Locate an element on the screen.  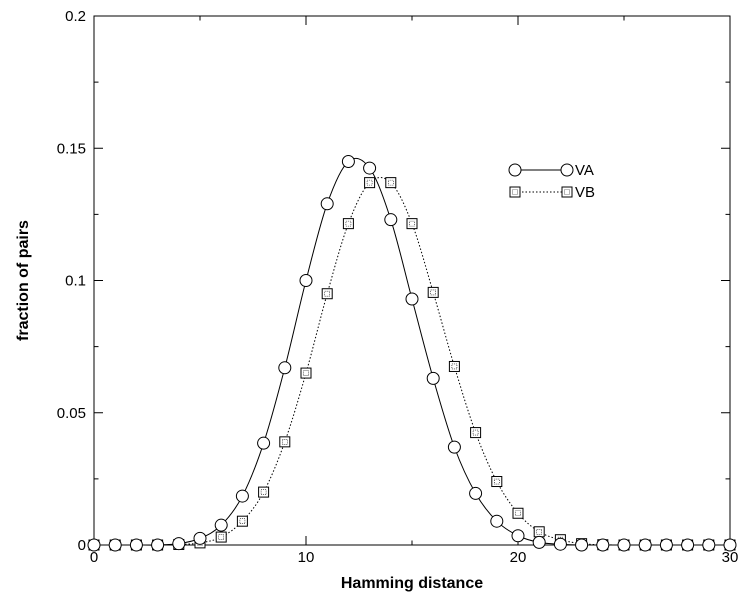
legend-entry-vb: VB is located at coordinates (552, 192).